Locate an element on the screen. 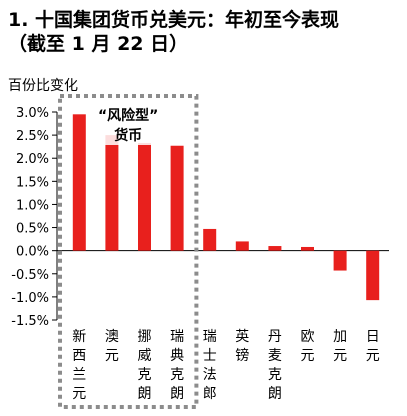 Image resolution: width=407 pixels, height=416 pixels. category-label: 瑞典克朗 is located at coordinates (177, 365).